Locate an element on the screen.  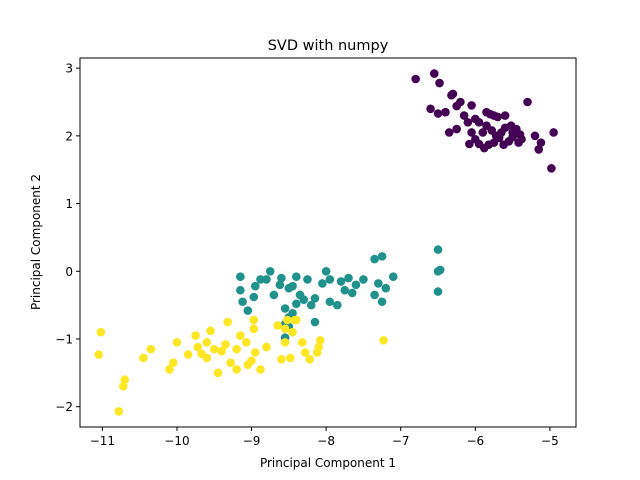
x-tick-label: −10 is located at coordinates (176, 441).